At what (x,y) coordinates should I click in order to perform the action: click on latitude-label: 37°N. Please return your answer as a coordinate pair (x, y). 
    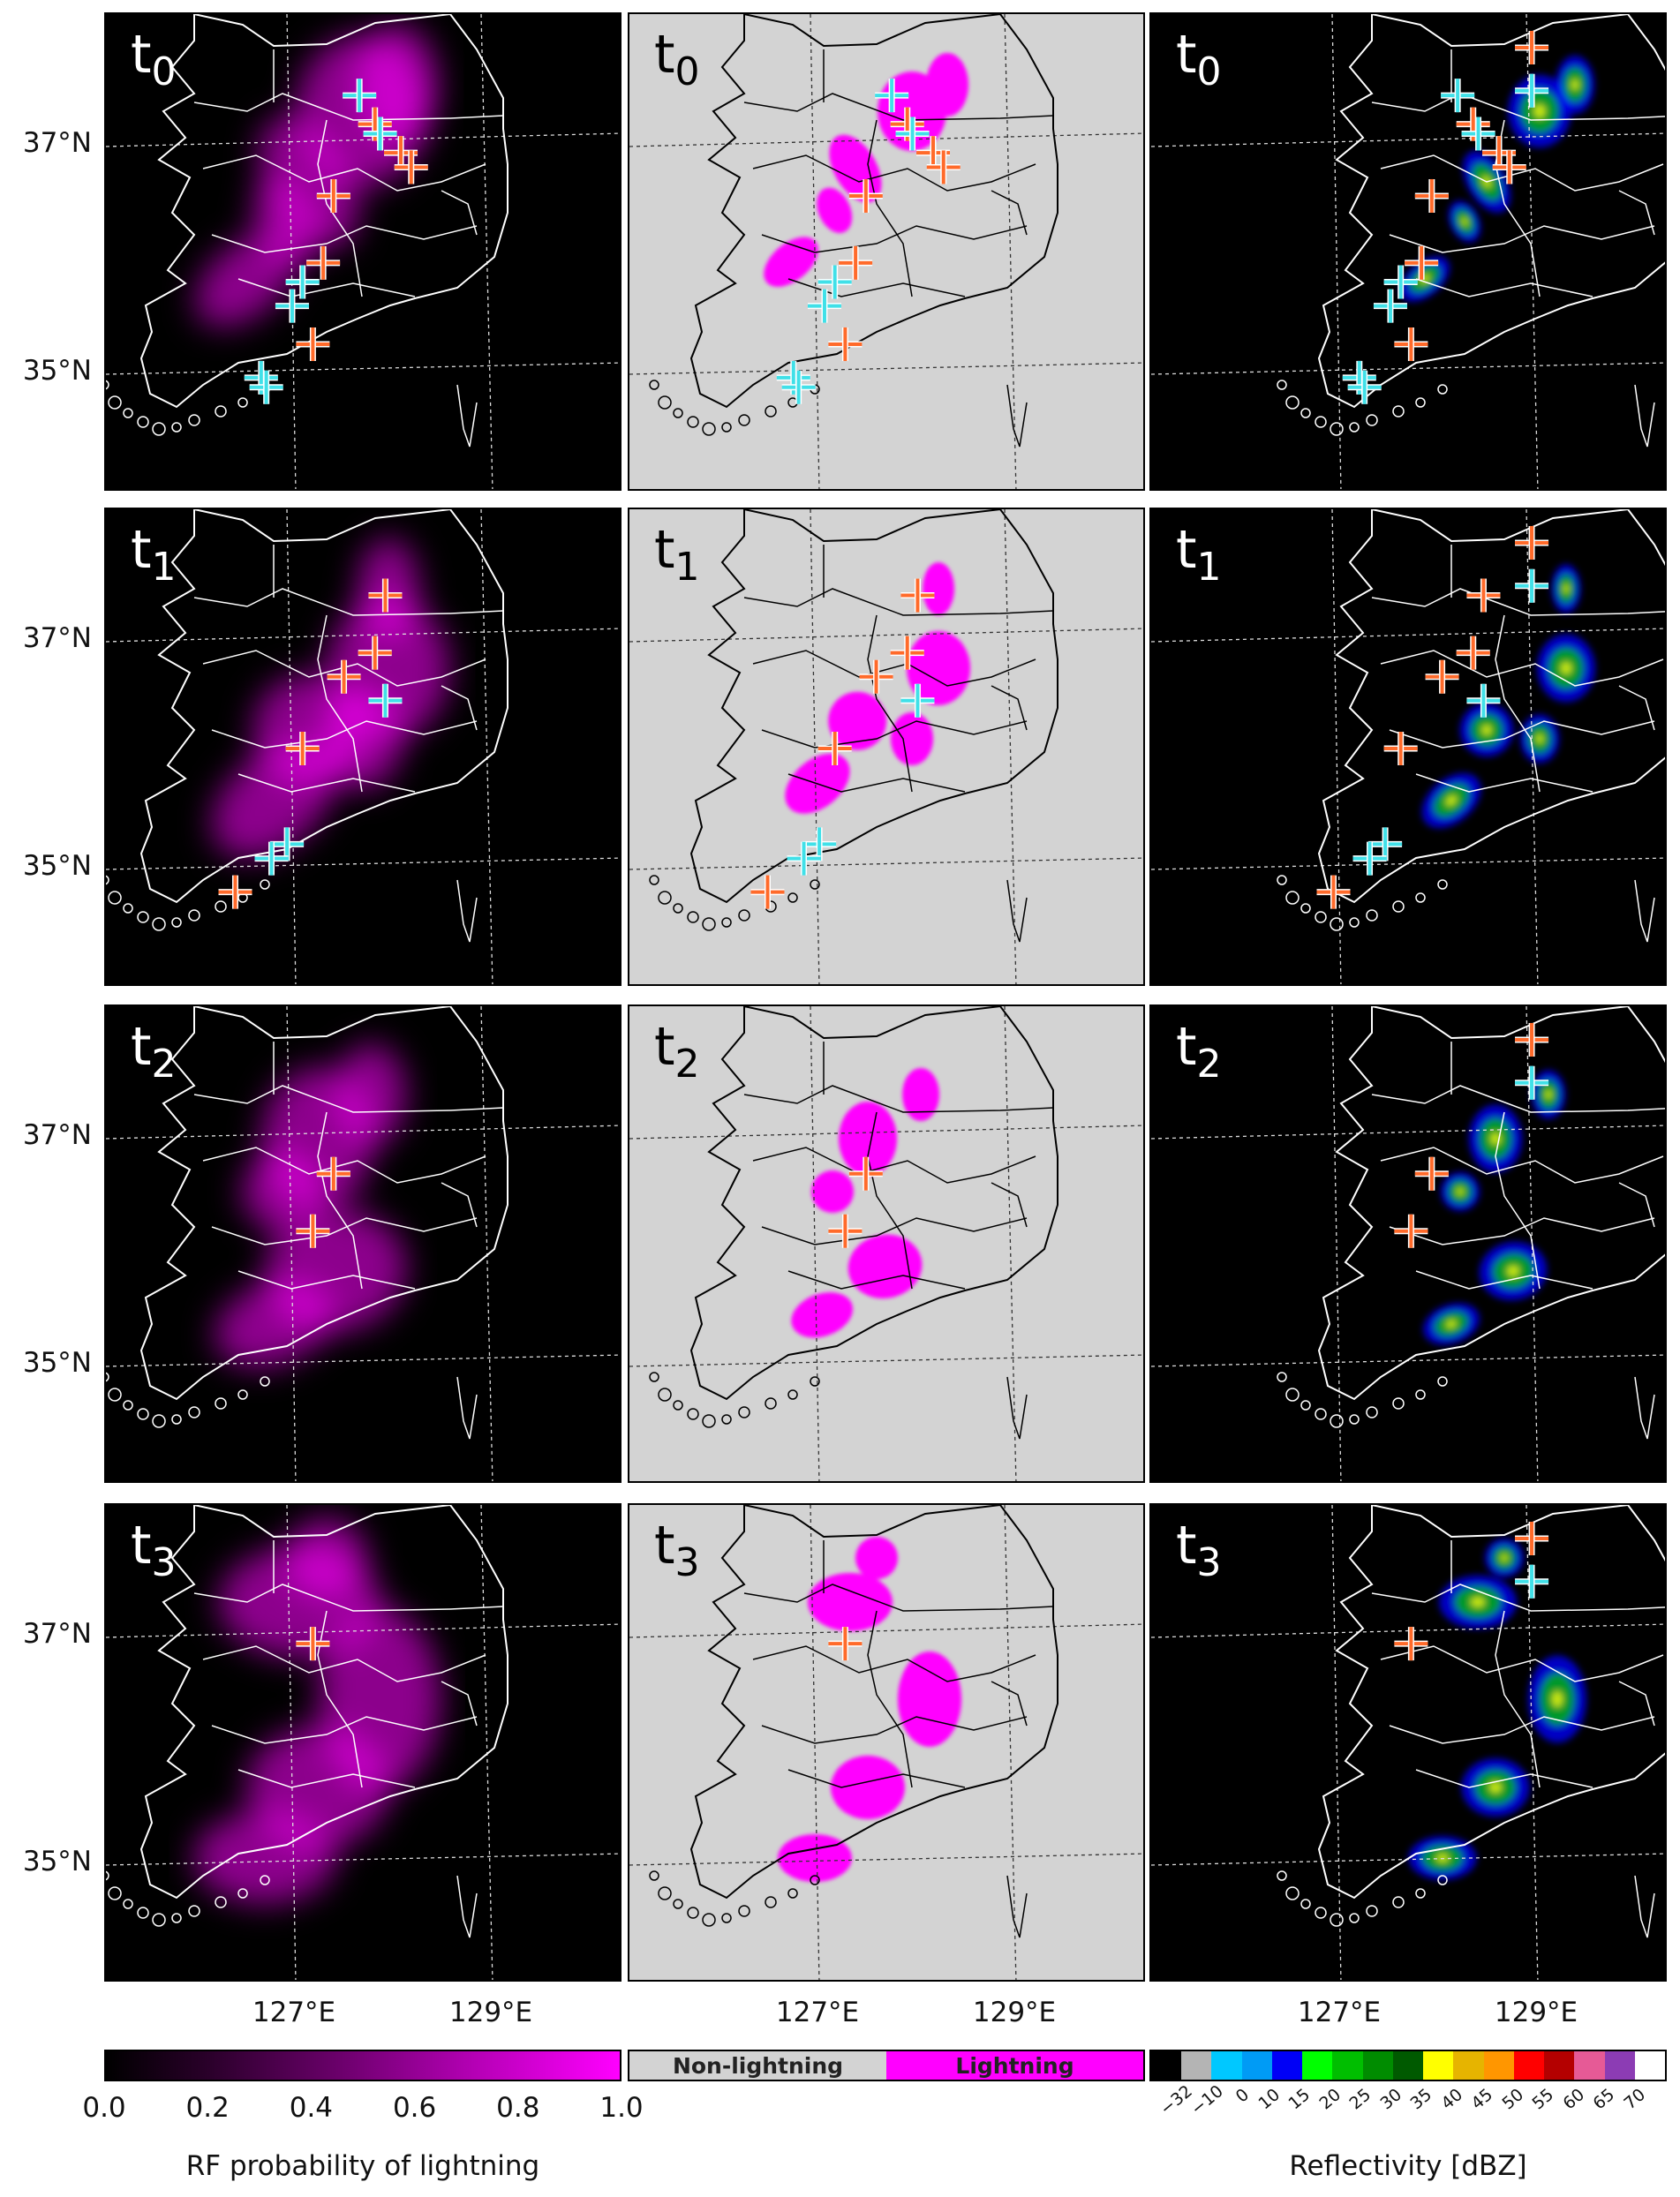
    Looking at the image, I should click on (57, 1634).